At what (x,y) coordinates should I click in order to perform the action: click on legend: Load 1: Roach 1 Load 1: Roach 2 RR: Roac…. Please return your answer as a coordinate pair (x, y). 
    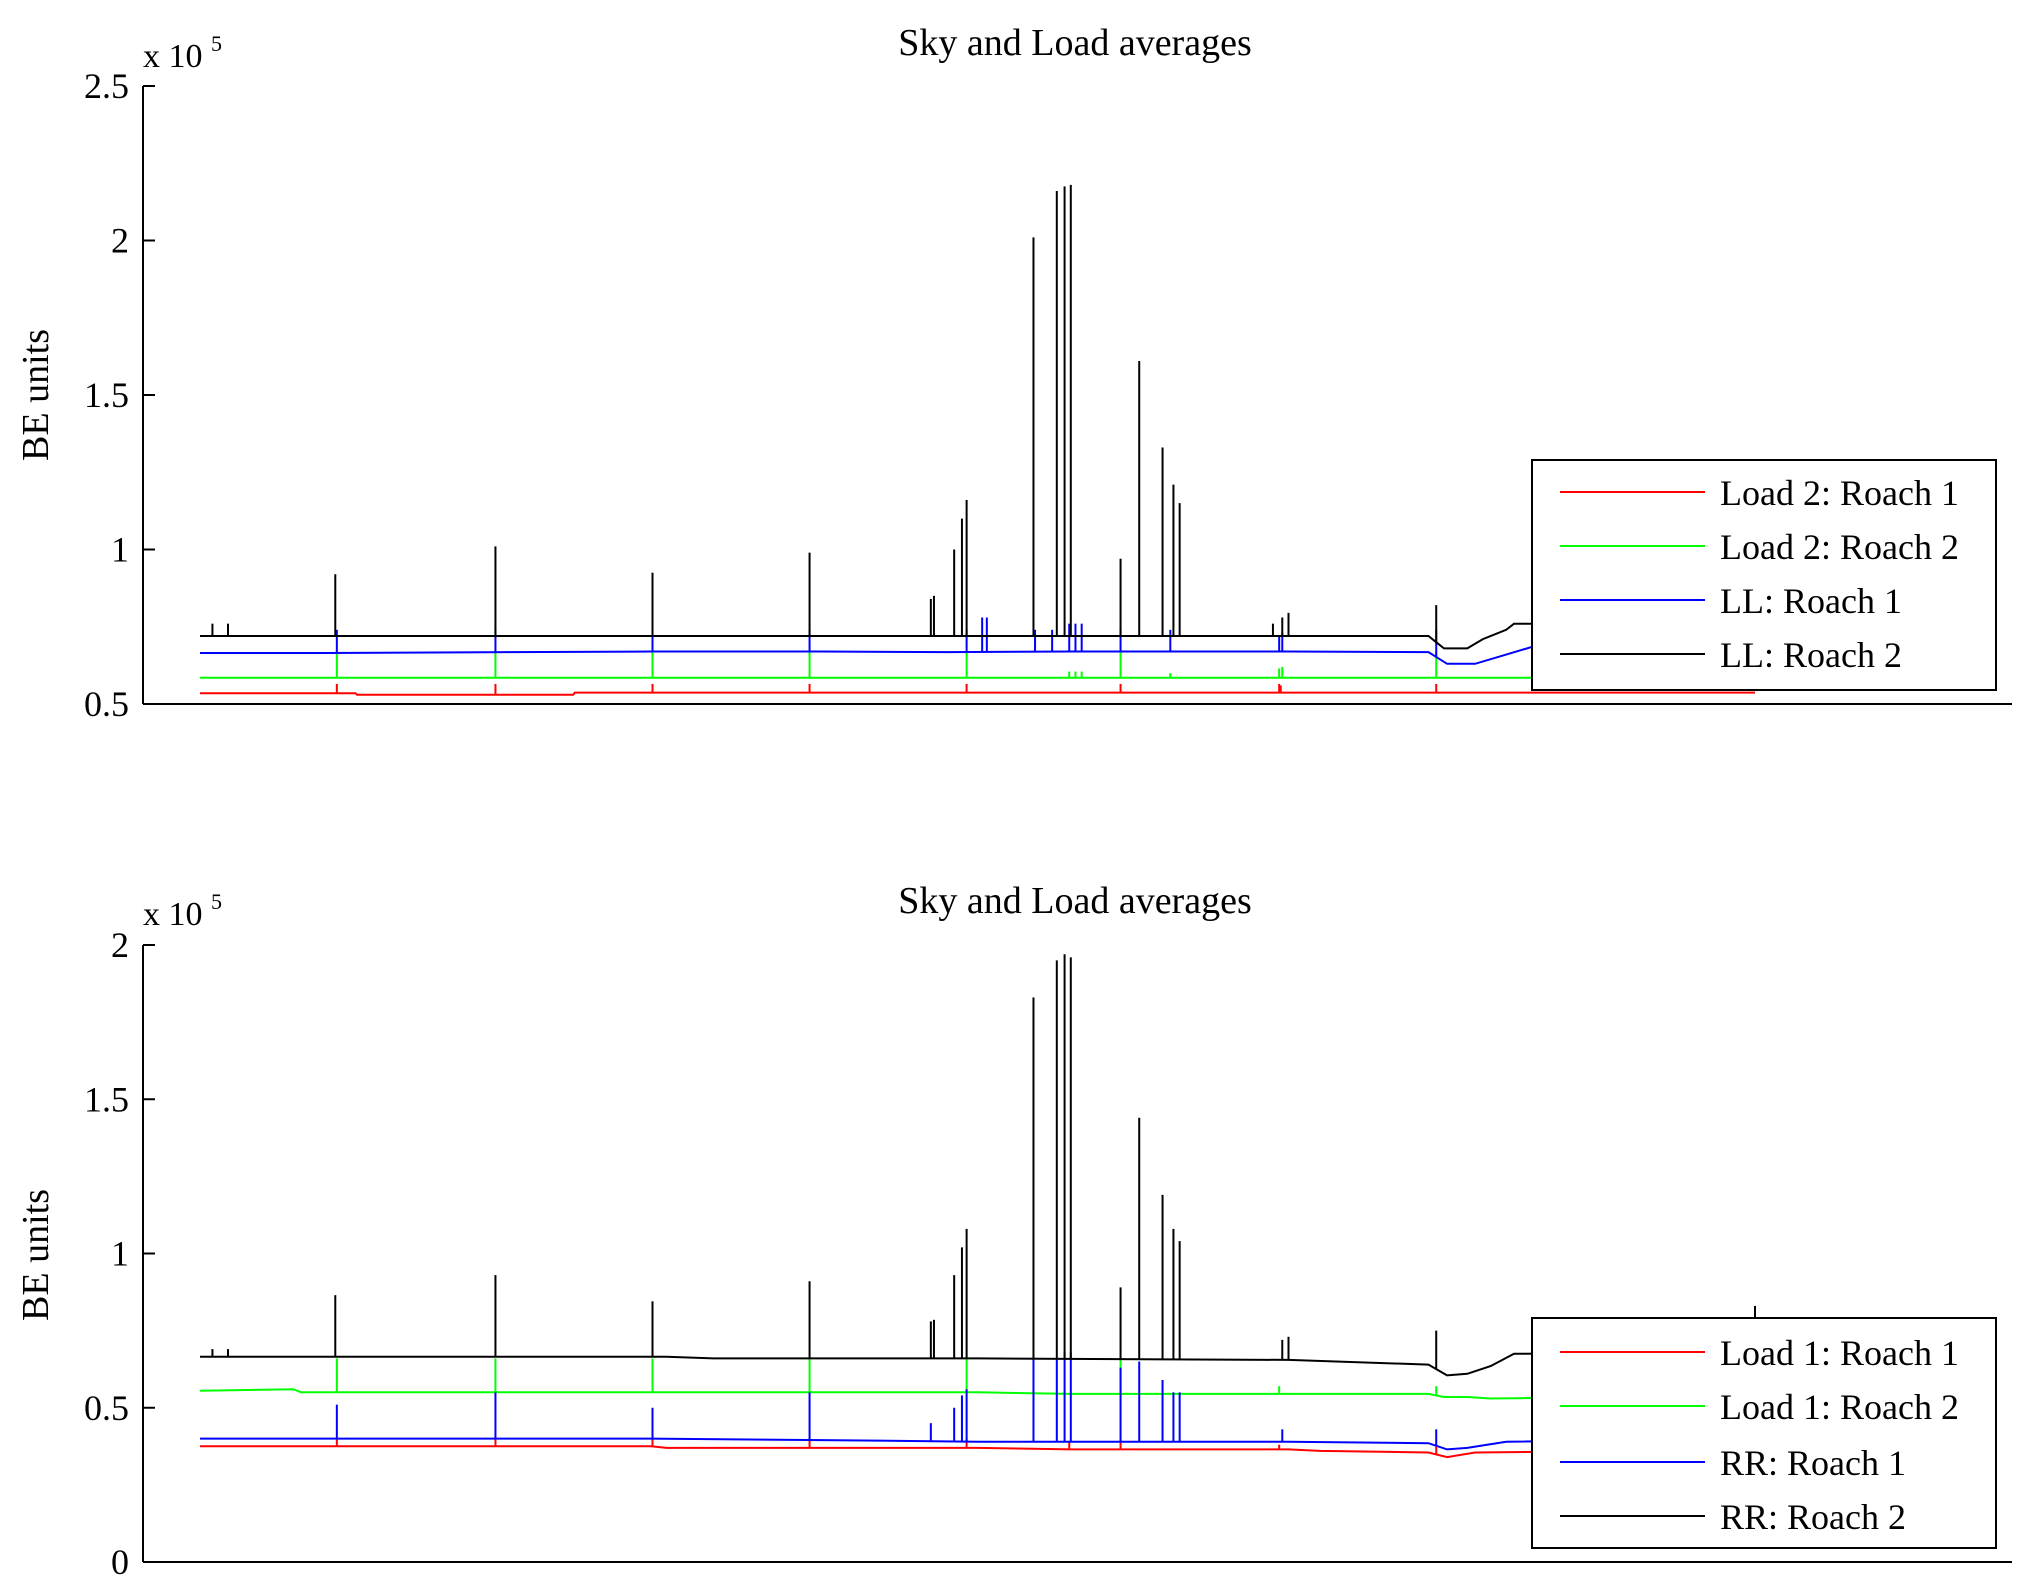
    Looking at the image, I should click on (1764, 1433).